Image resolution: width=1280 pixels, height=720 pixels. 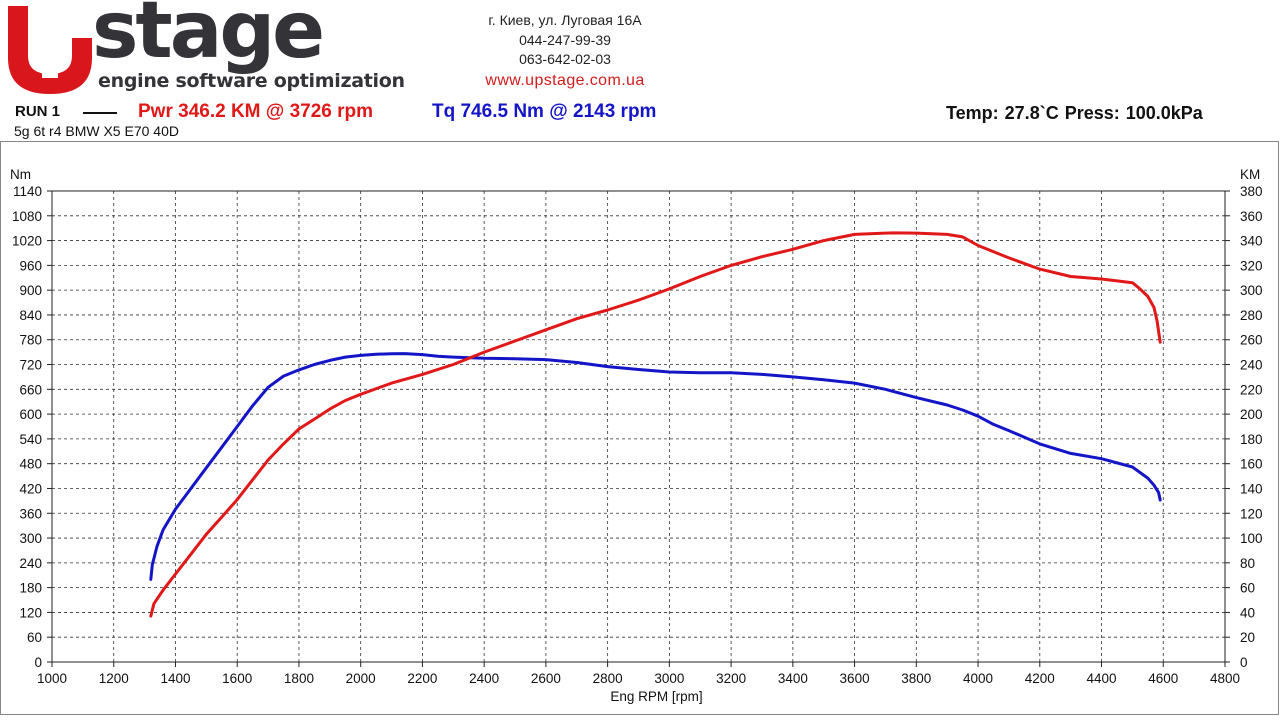 I want to click on y-left-tick-label: 840, so click(x=30, y=315).